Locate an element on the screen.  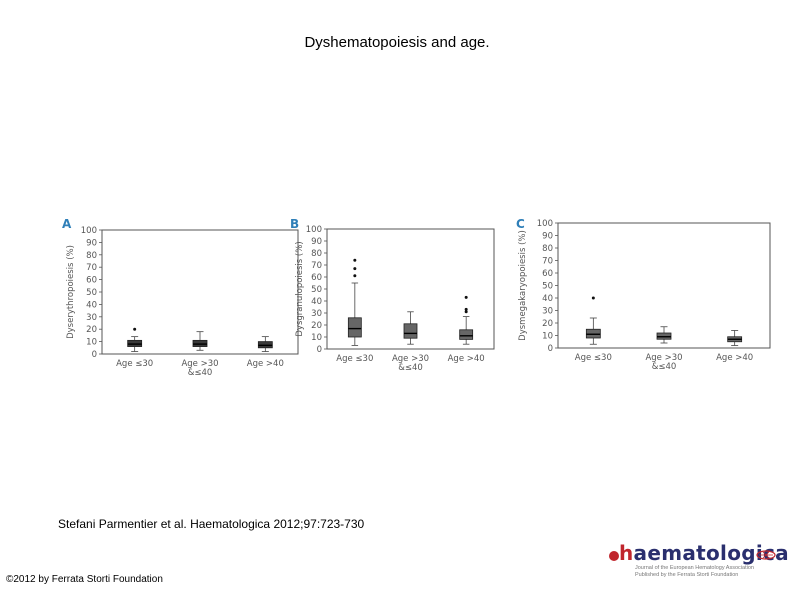
logo-letter-h: h is located at coordinates (626, 553).